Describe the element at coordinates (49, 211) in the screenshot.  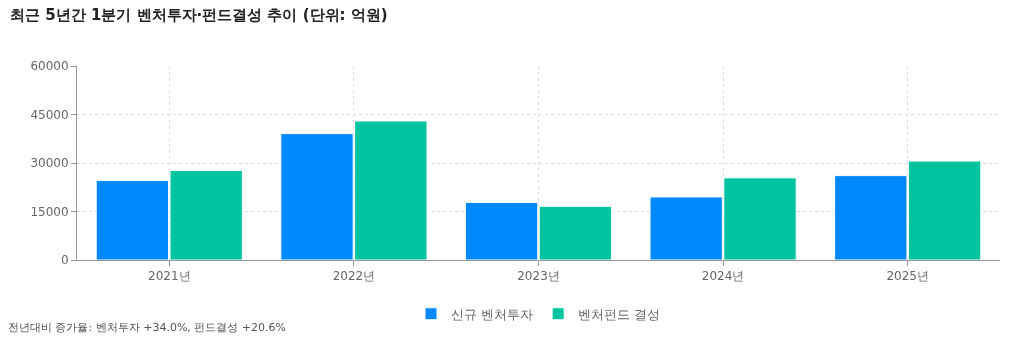
I see `y-tick-label: 15000` at that location.